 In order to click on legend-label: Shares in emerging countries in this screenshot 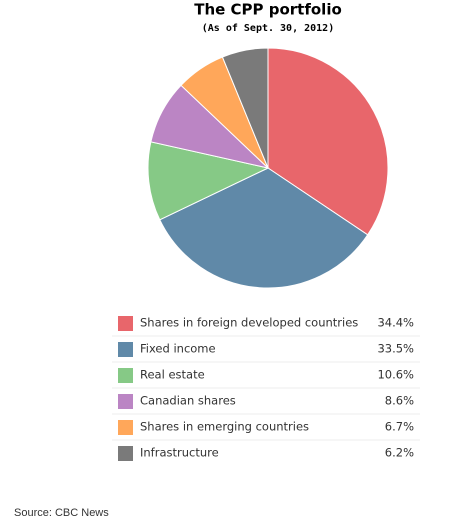, I will do `click(224, 427)`.